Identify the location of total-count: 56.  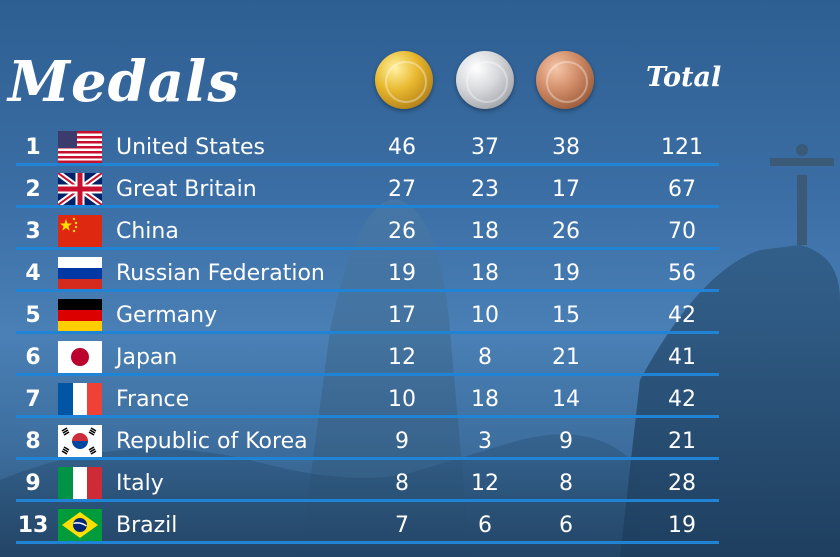
(682, 273).